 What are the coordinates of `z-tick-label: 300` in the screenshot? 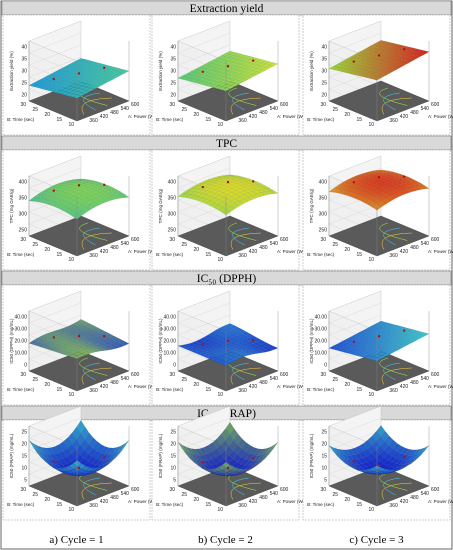 It's located at (172, 215).